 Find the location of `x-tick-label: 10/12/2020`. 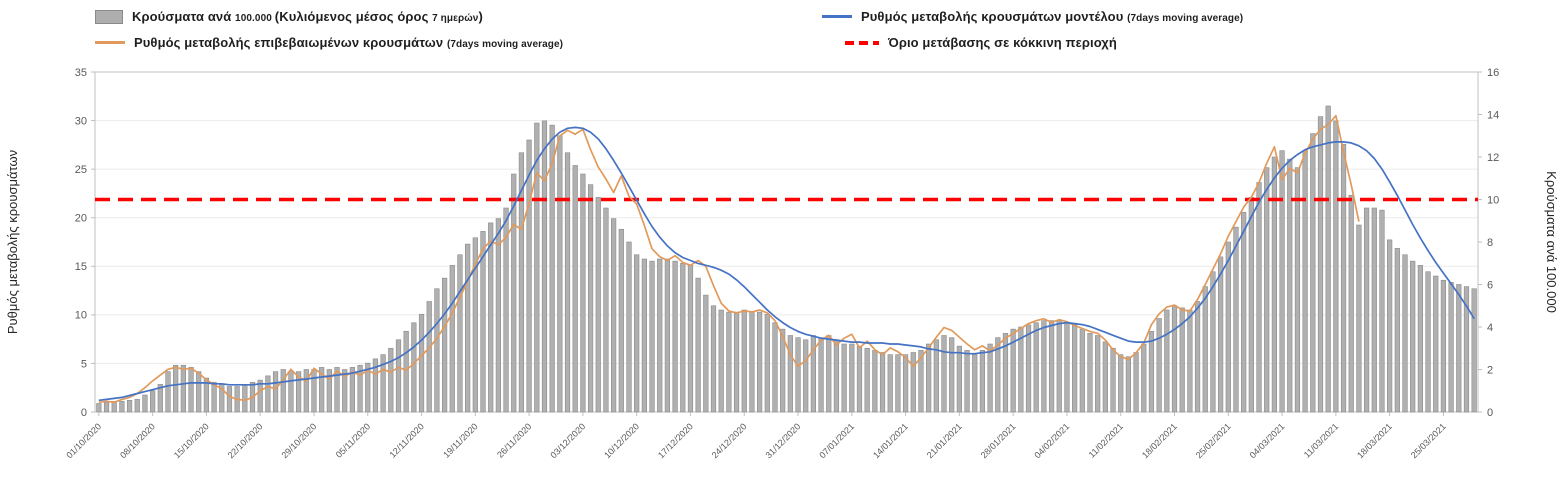

x-tick-label: 10/12/2020 is located at coordinates (621, 440).